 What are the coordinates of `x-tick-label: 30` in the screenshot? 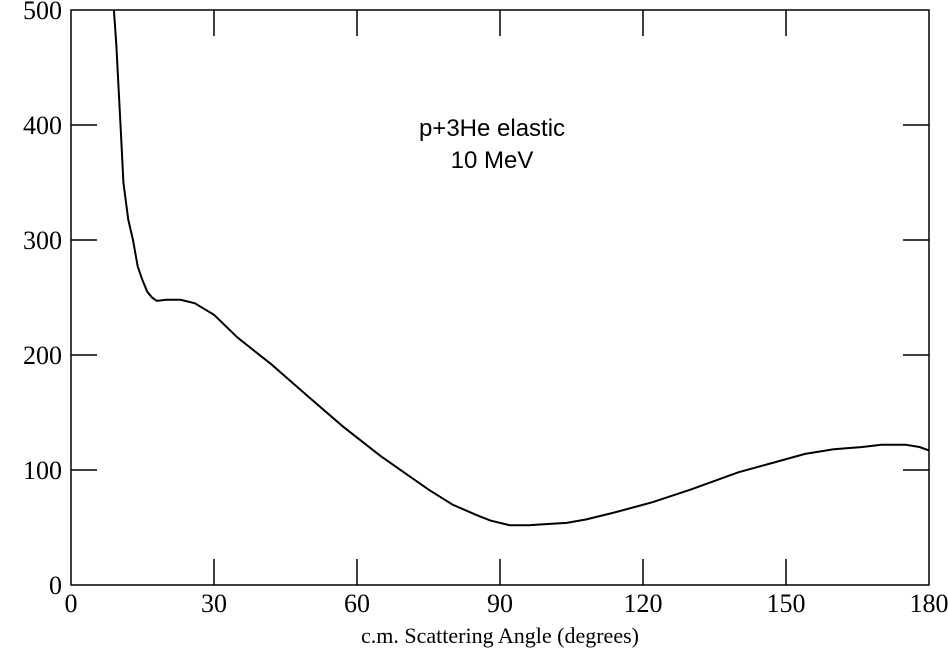 It's located at (214, 603).